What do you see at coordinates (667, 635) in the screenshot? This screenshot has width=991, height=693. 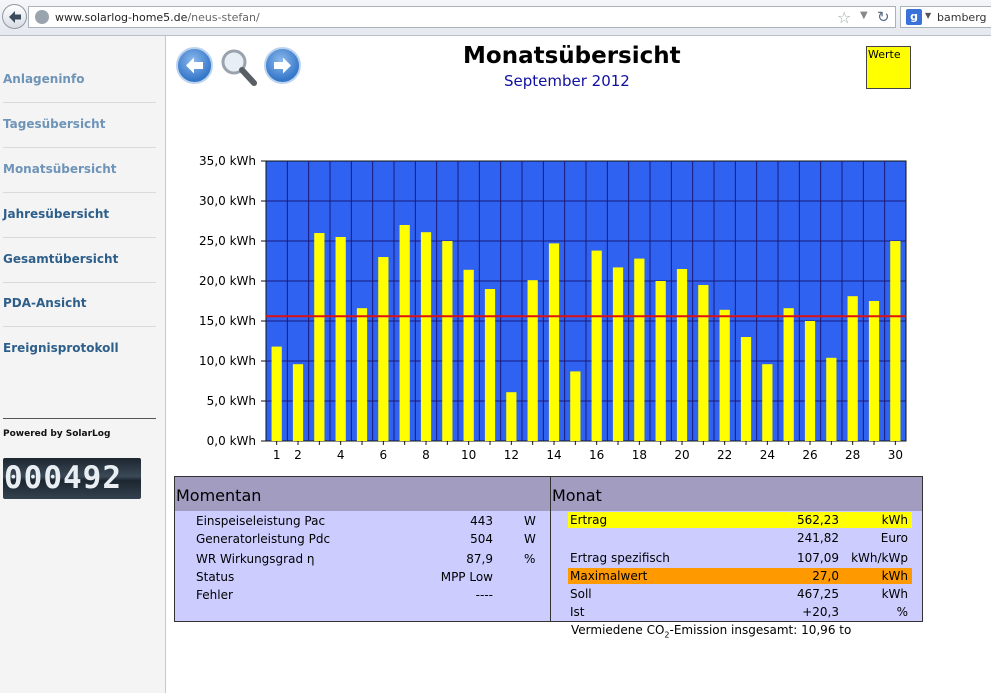 I see `co2-subscript: 2` at bounding box center [667, 635].